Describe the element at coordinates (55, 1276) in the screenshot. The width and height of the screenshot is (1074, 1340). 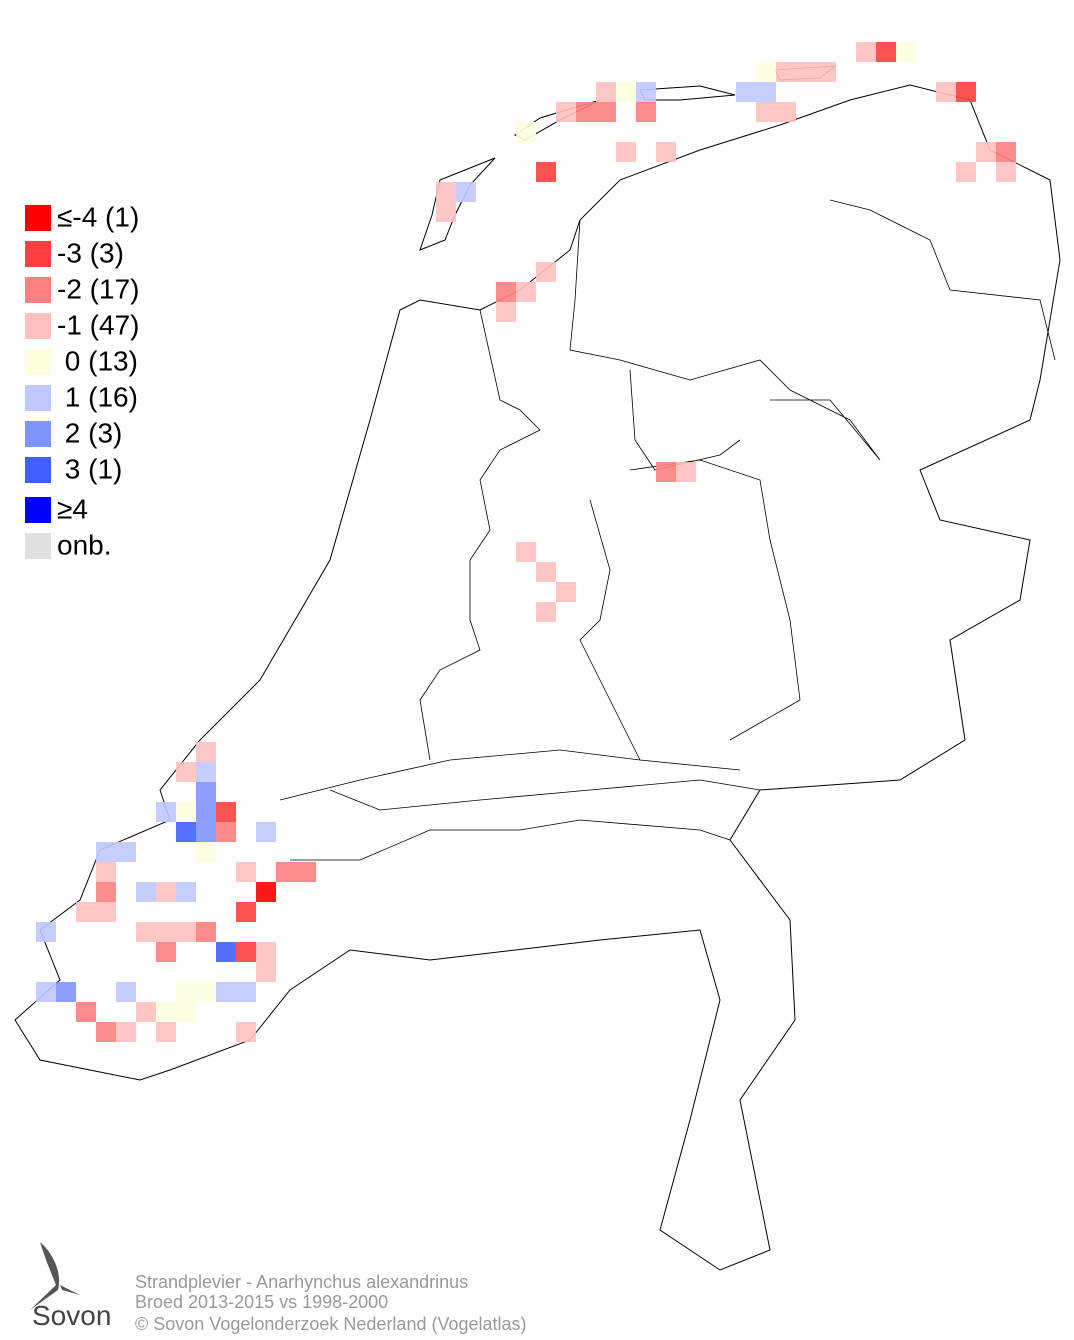
I see `logo-bird` at that location.